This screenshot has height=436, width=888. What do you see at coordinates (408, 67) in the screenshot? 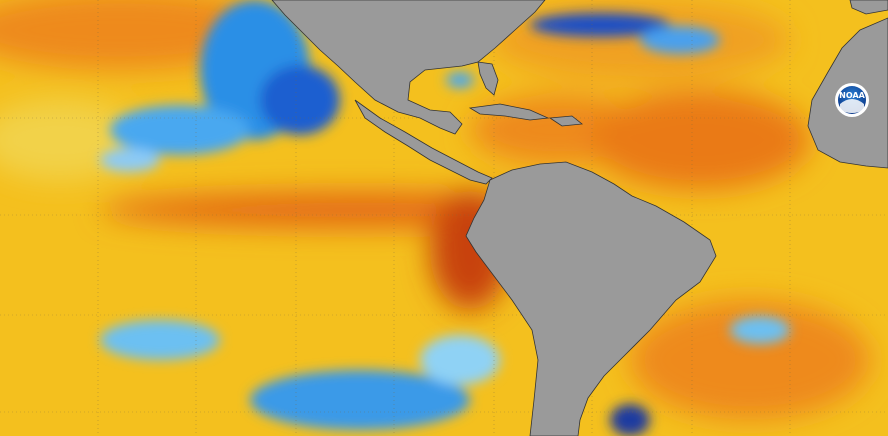
I see `north-america` at bounding box center [408, 67].